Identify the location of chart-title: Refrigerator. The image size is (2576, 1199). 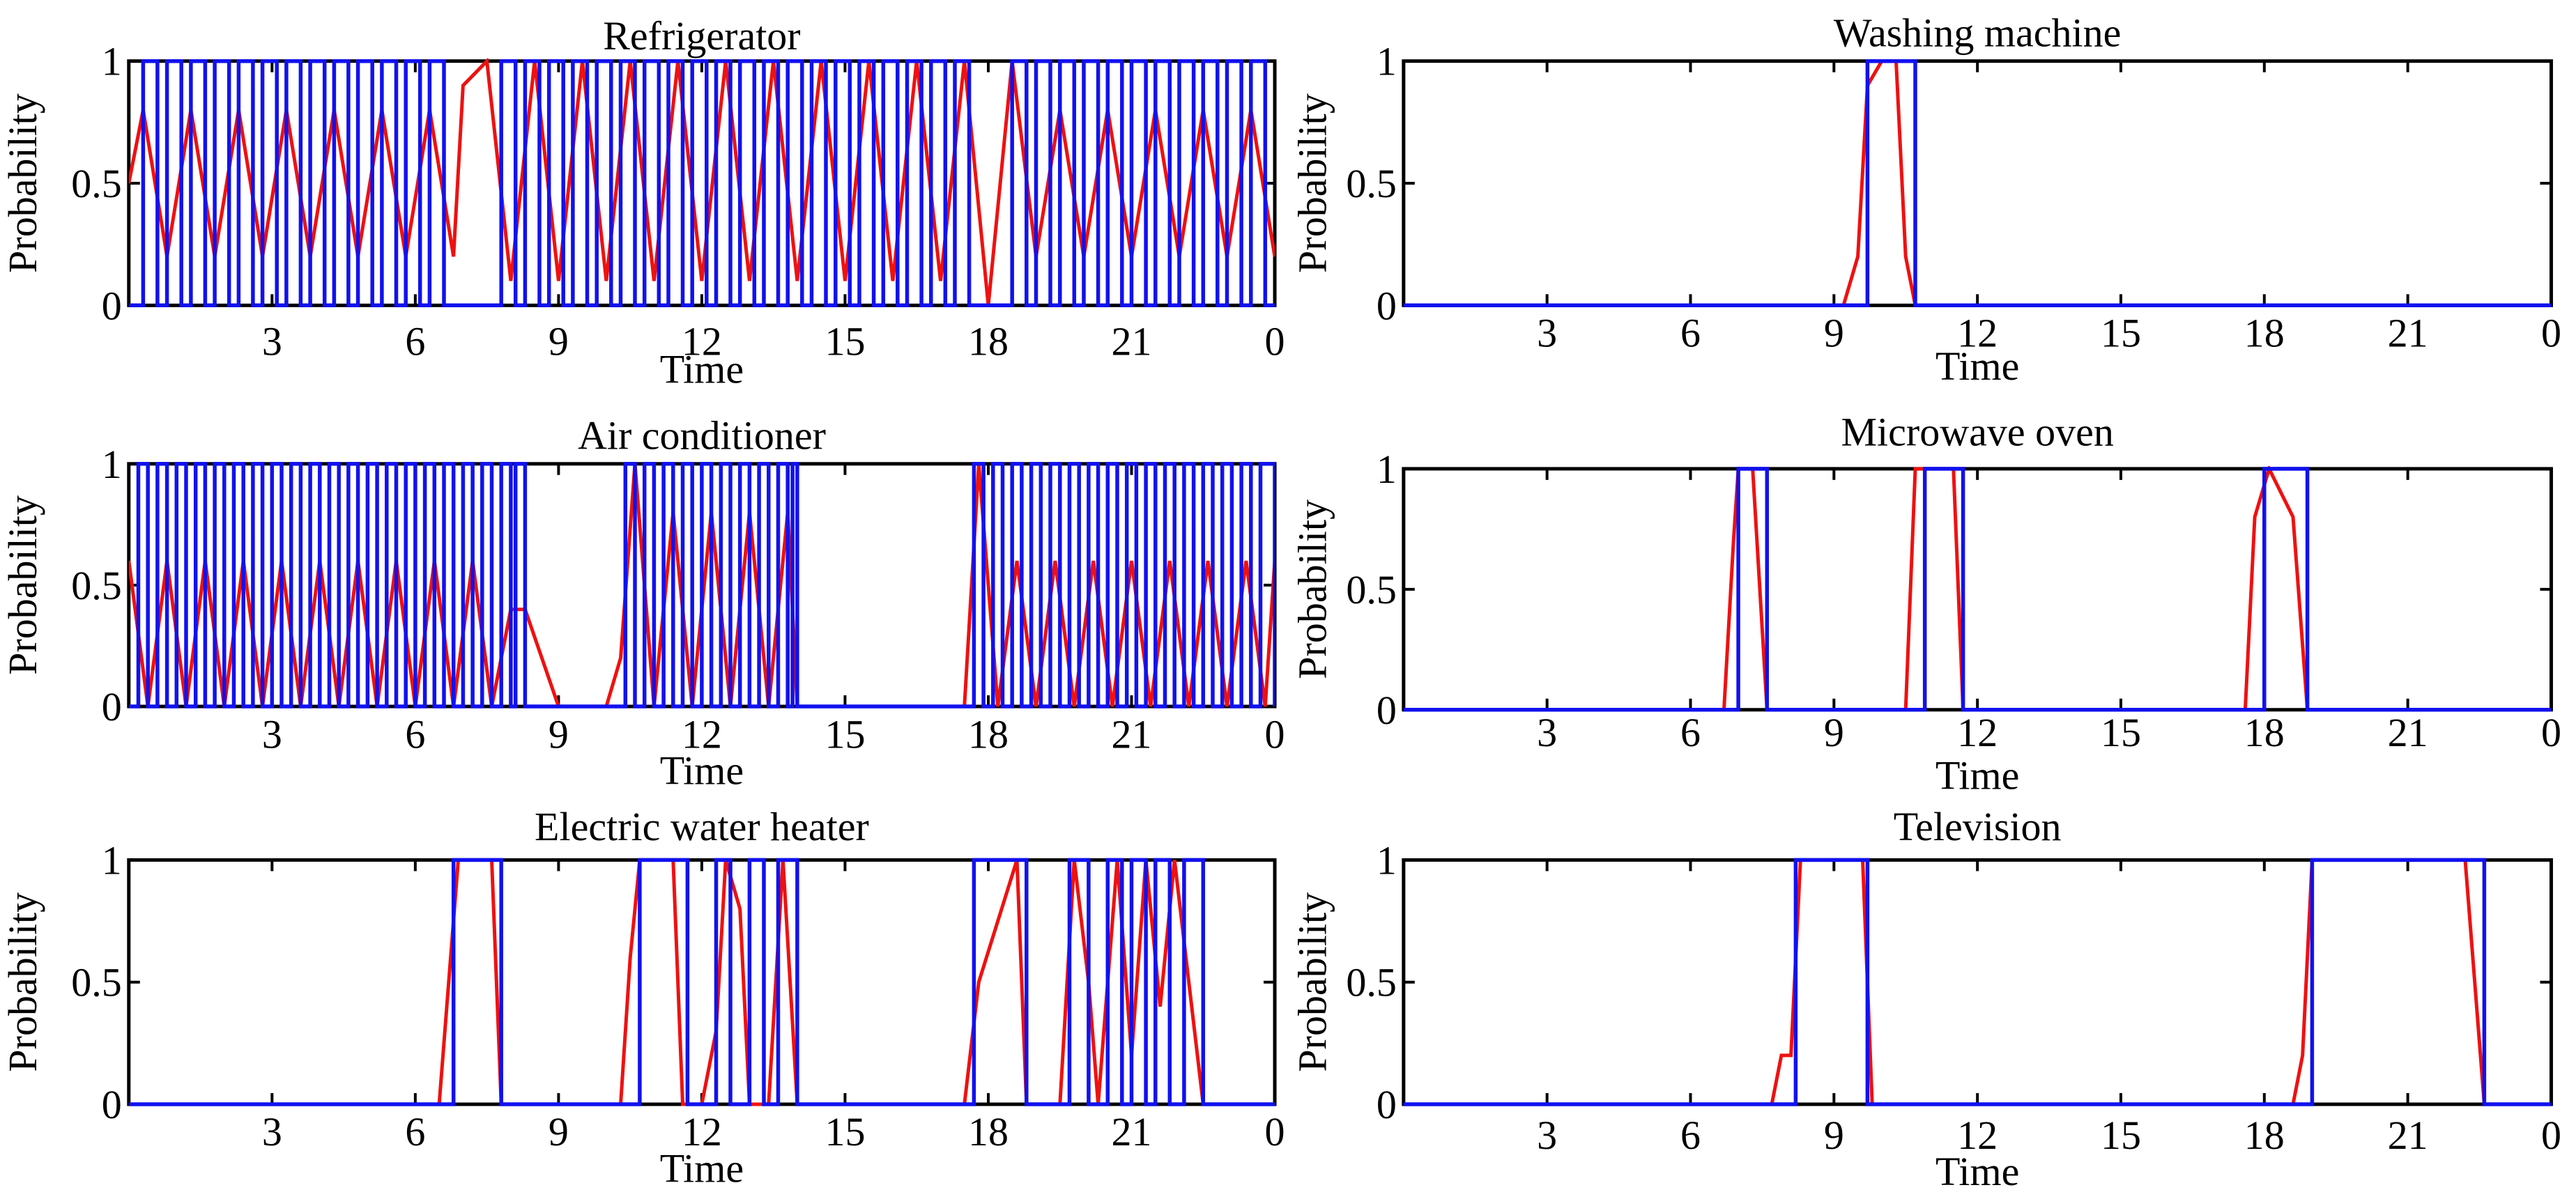
(701, 36).